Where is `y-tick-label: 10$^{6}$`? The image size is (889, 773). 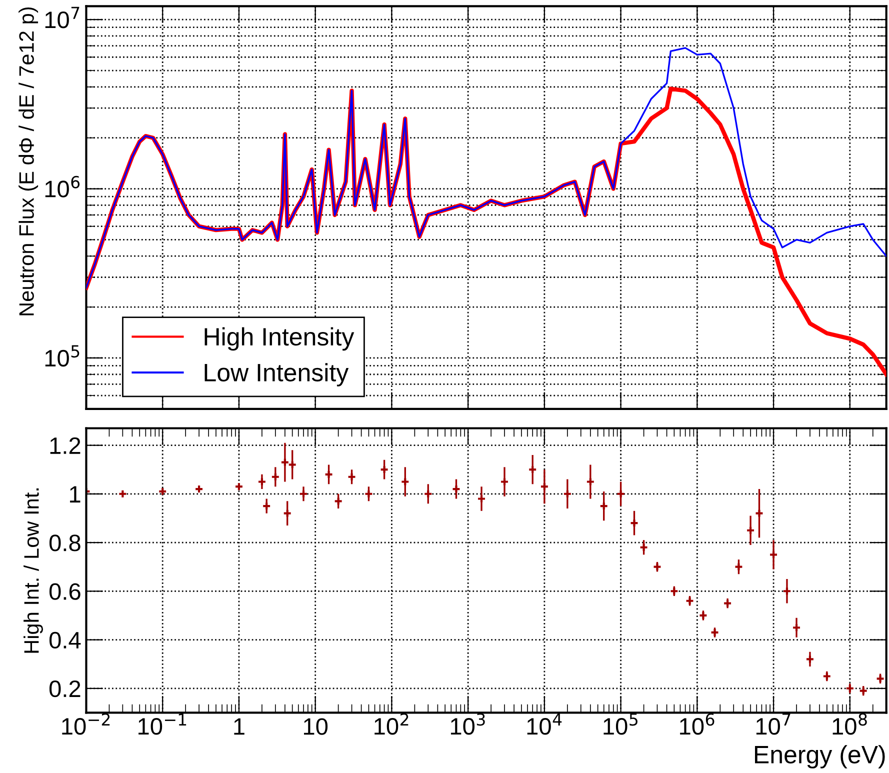
y-tick-label: 10$^{6}$ is located at coordinates (62, 187).